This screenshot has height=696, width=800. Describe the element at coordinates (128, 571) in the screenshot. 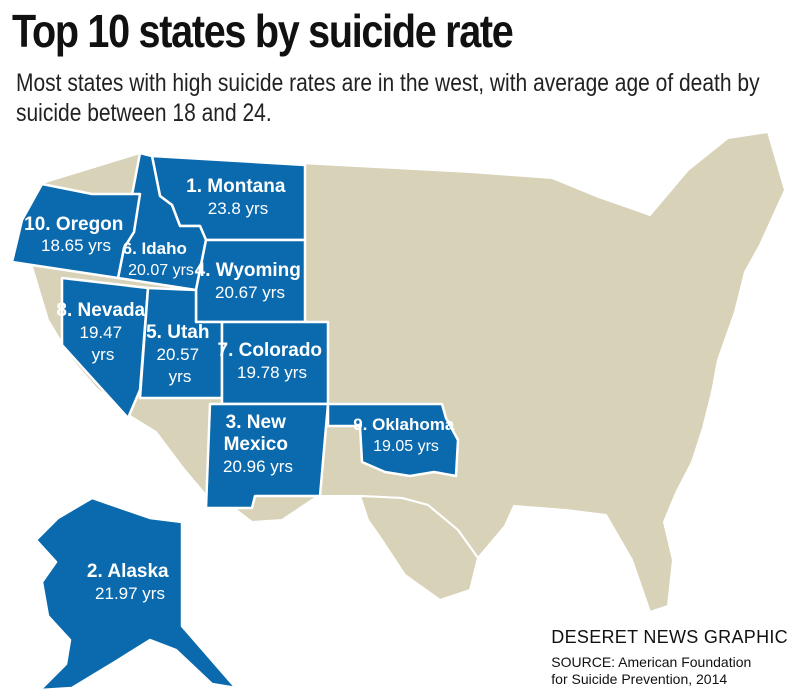

I see `alaska-name: 2. Alaska` at that location.